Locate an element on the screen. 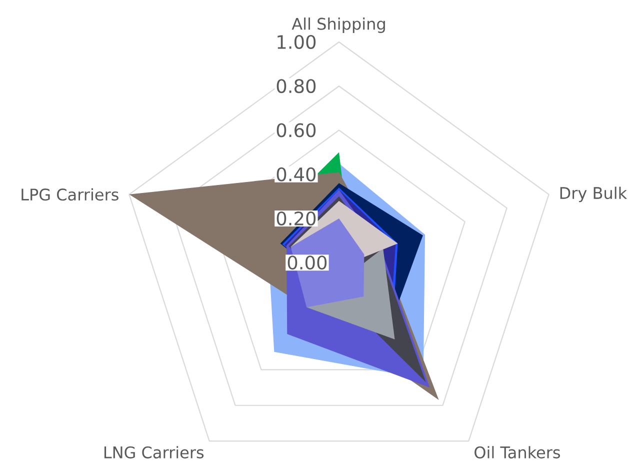 This screenshot has height=466, width=639. spoke-label: All Shipping is located at coordinates (338, 25).